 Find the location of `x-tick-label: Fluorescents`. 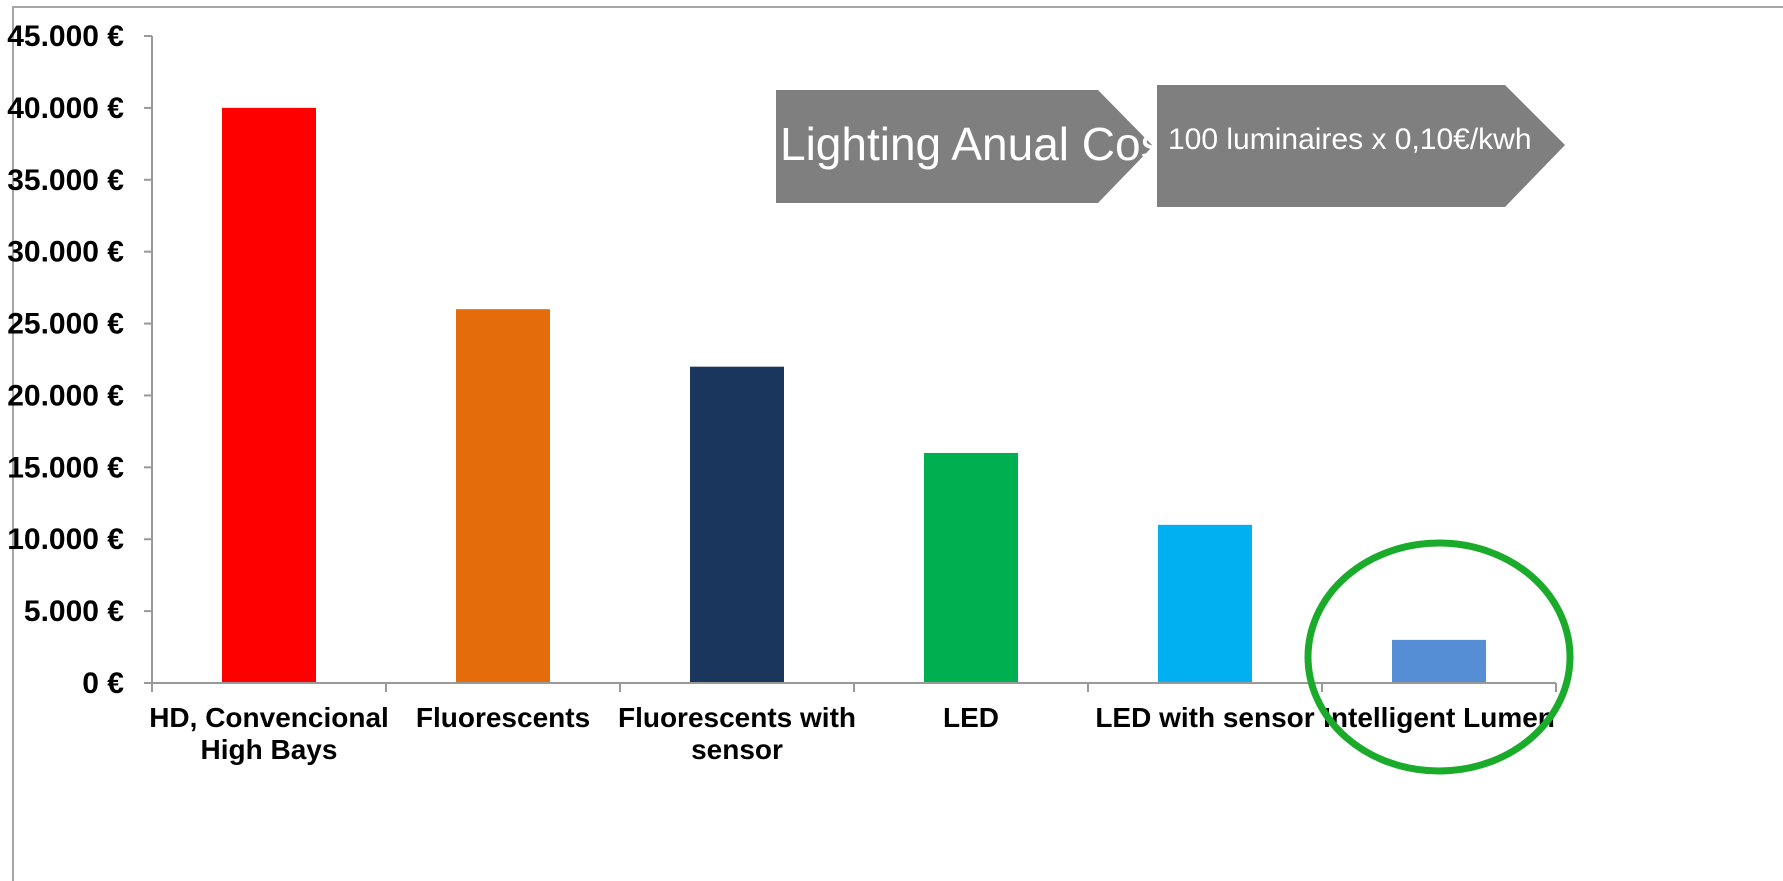

x-tick-label: Fluorescents is located at coordinates (503, 717).